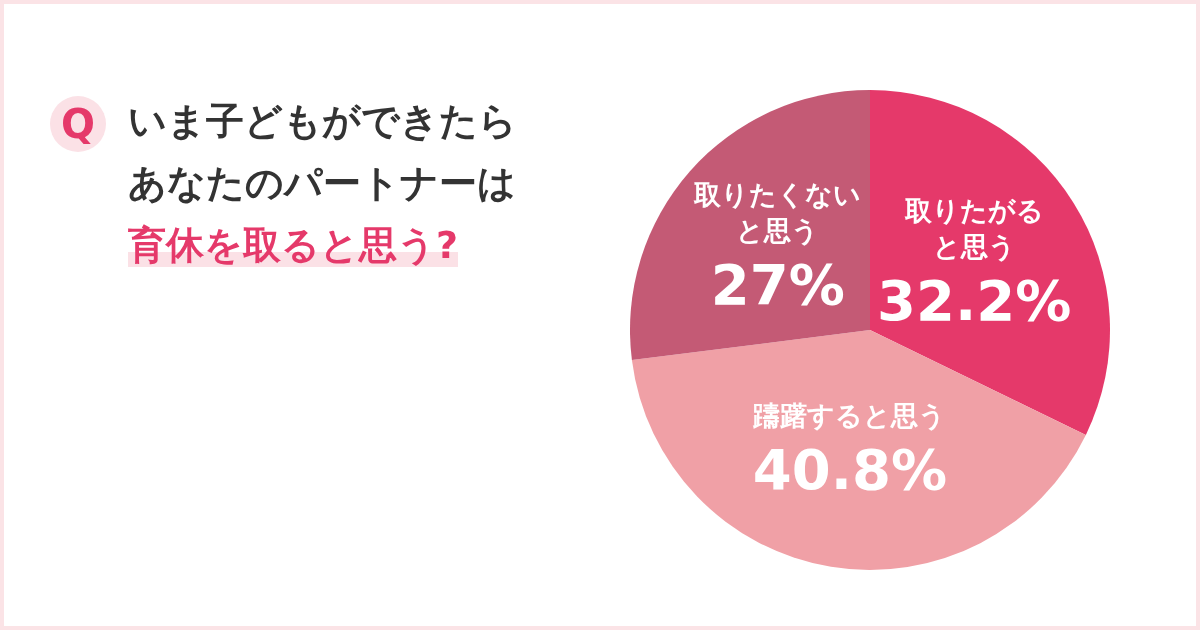 This screenshot has height=630, width=1200. Describe the element at coordinates (293, 245) in the screenshot. I see `text: 育休を取ると思う?` at that location.